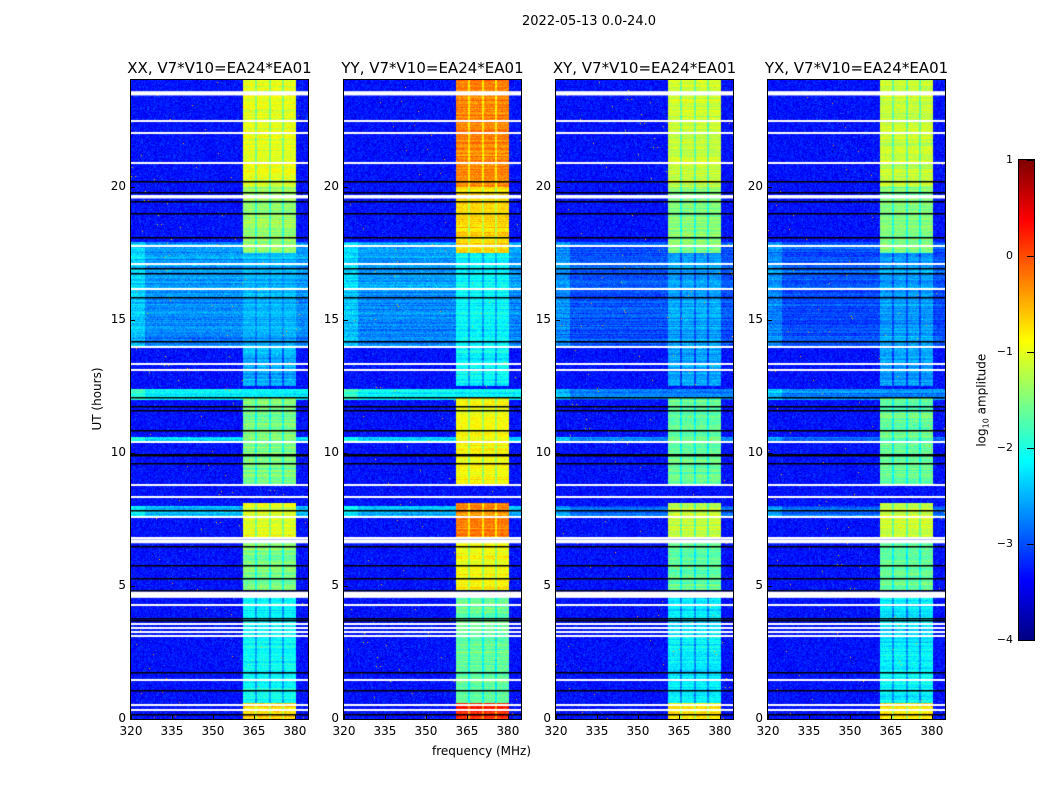  Describe the element at coordinates (1004, 639) in the screenshot. I see `colorbar-tick-label: −4` at that location.